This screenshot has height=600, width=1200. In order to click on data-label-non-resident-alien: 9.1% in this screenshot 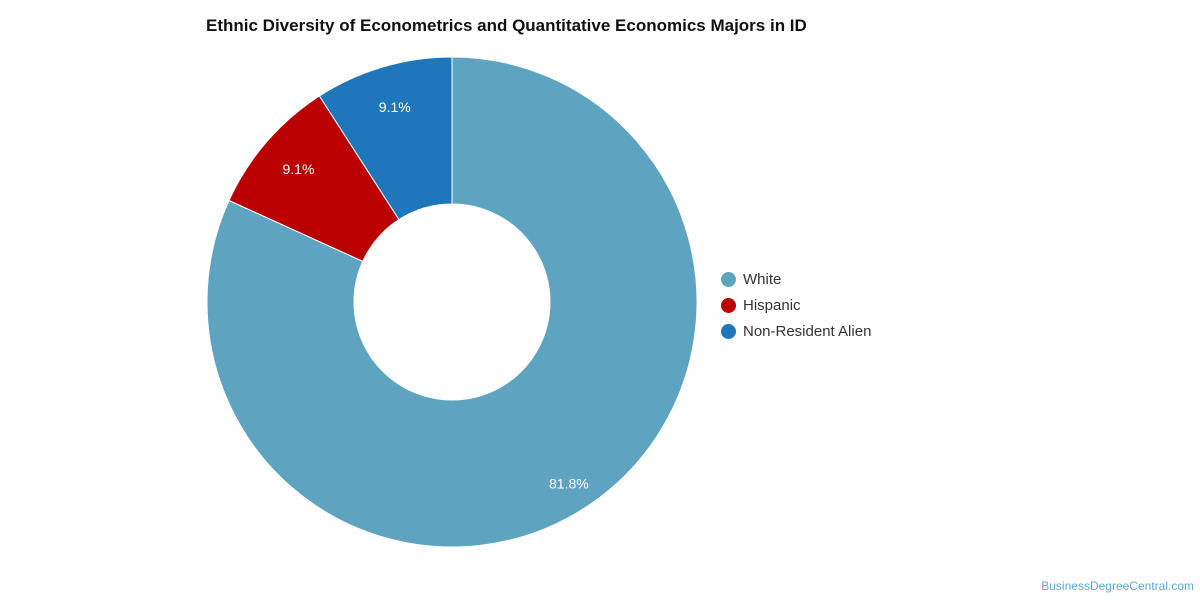, I will do `click(395, 107)`.